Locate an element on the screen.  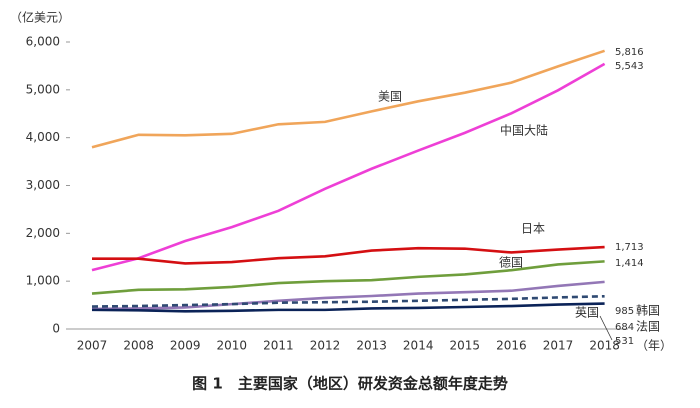
x-tick-label: 2018 is located at coordinates (604, 346).